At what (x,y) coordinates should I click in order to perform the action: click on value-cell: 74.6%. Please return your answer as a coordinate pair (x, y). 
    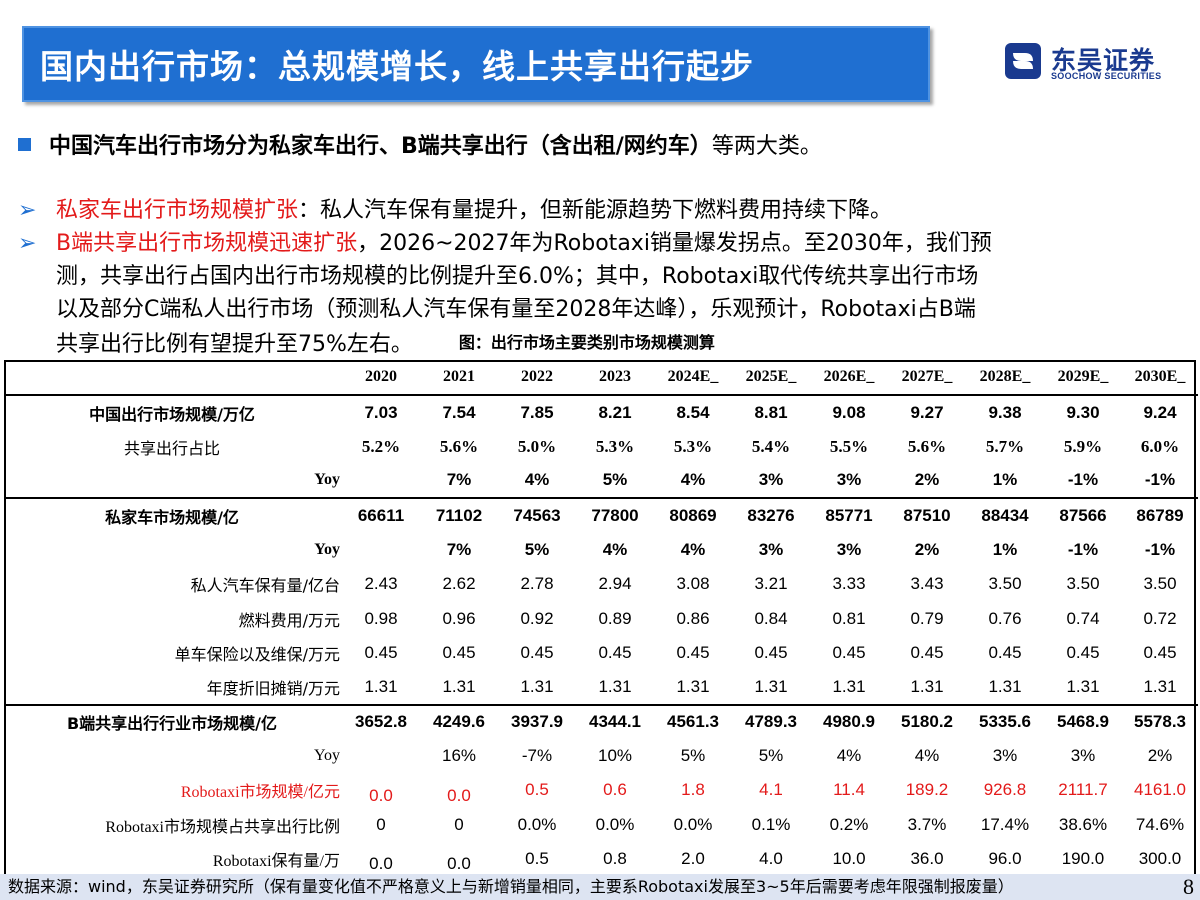
    Looking at the image, I should click on (1160, 824).